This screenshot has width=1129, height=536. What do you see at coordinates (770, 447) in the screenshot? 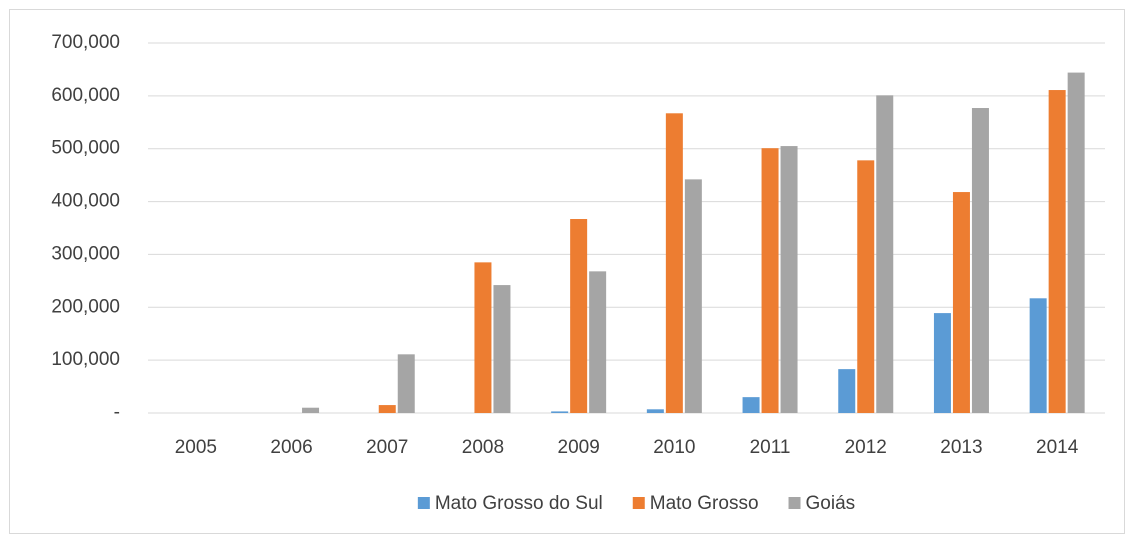
I see `x-tick-label: 2011` at bounding box center [770, 447].